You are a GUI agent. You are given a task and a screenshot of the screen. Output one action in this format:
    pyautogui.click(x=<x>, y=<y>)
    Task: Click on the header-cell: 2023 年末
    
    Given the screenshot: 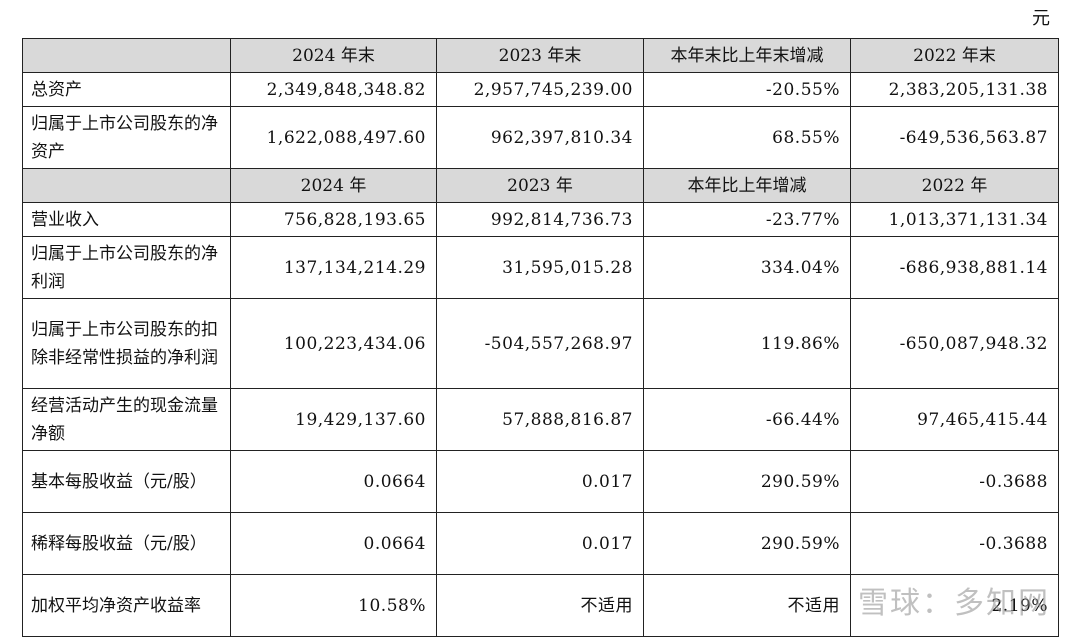 What is the action you would take?
    pyautogui.click(x=540, y=55)
    